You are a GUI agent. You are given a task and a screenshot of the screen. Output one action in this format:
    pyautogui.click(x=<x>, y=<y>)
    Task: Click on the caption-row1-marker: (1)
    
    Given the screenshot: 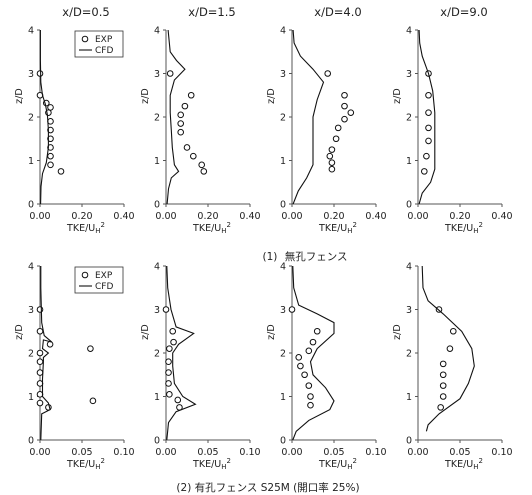 What is the action you would take?
    pyautogui.click(x=269, y=257)
    